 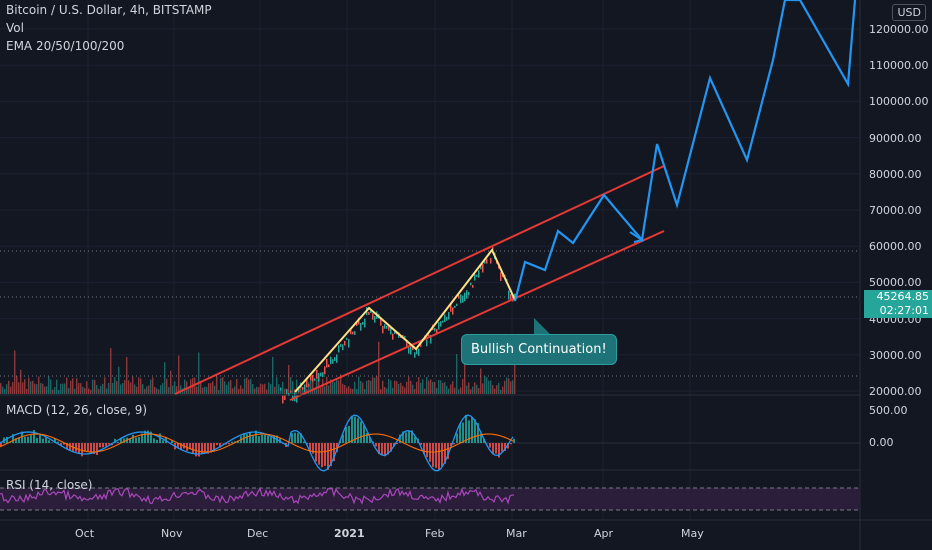 I want to click on price-tick: 20000.00, so click(x=895, y=391).